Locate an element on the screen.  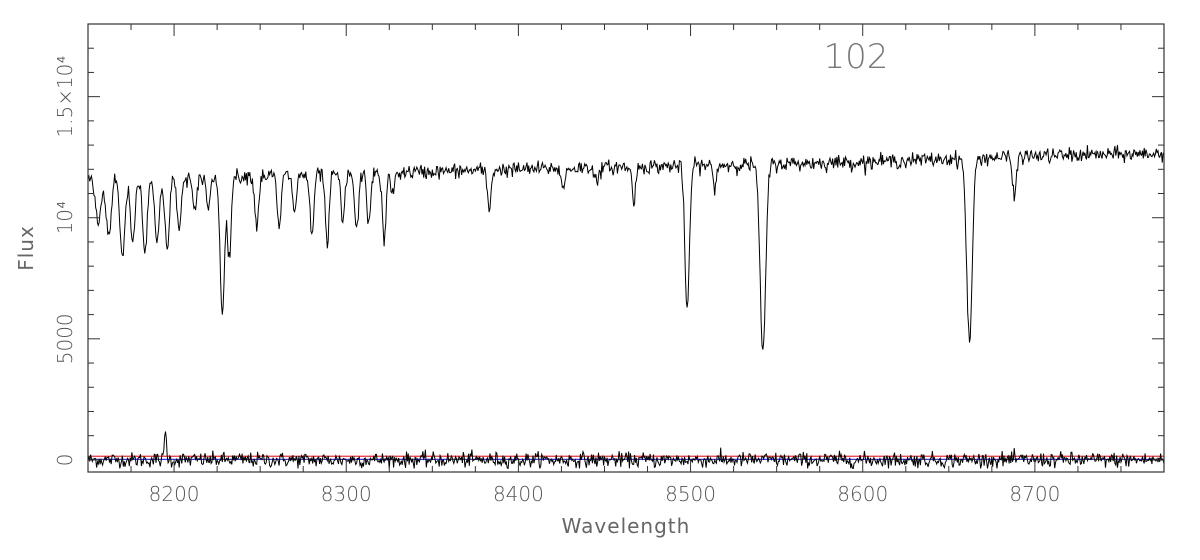
residual-trace is located at coordinates (626, 450).